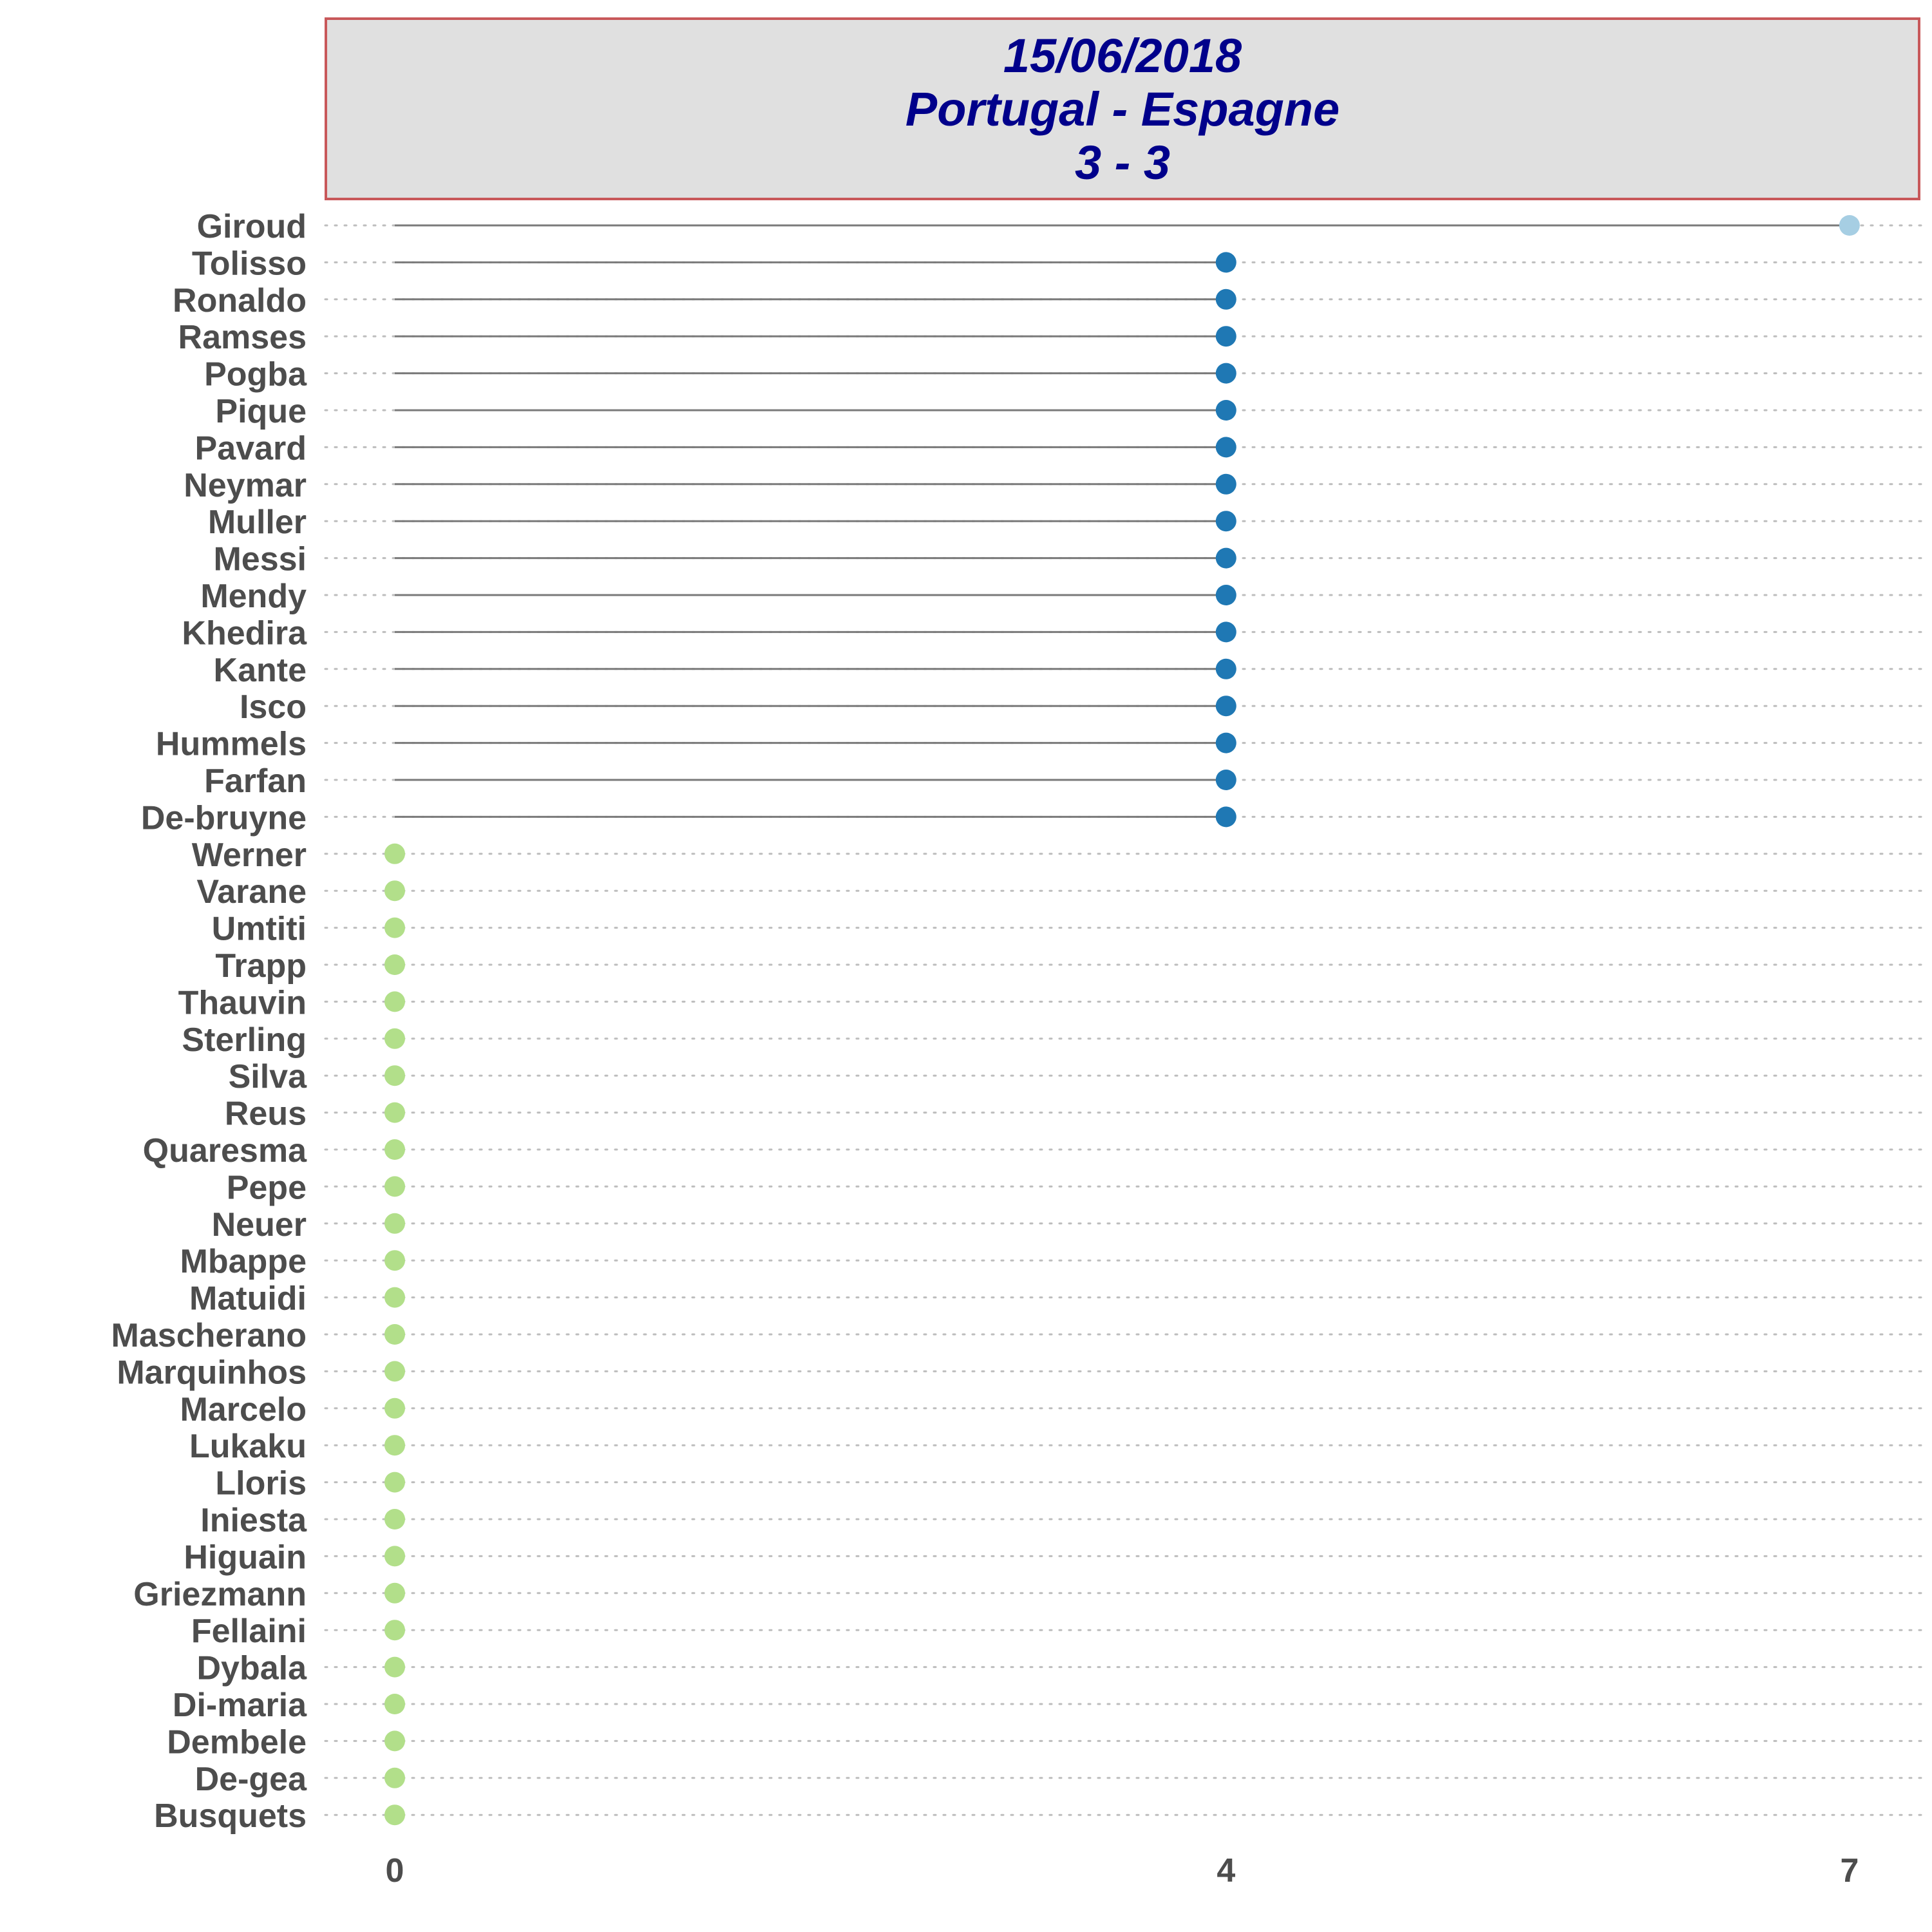  I want to click on y-tick-label: Isco, so click(273, 707).